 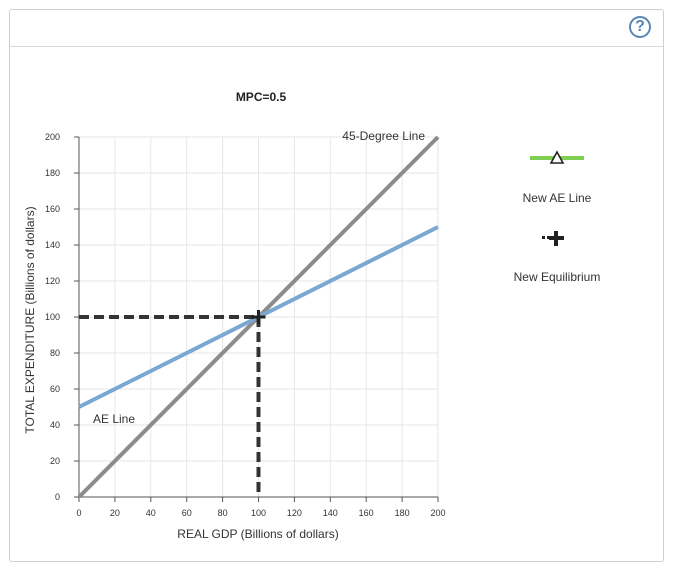 What do you see at coordinates (55, 425) in the screenshot?
I see `y-tick-label: 40` at bounding box center [55, 425].